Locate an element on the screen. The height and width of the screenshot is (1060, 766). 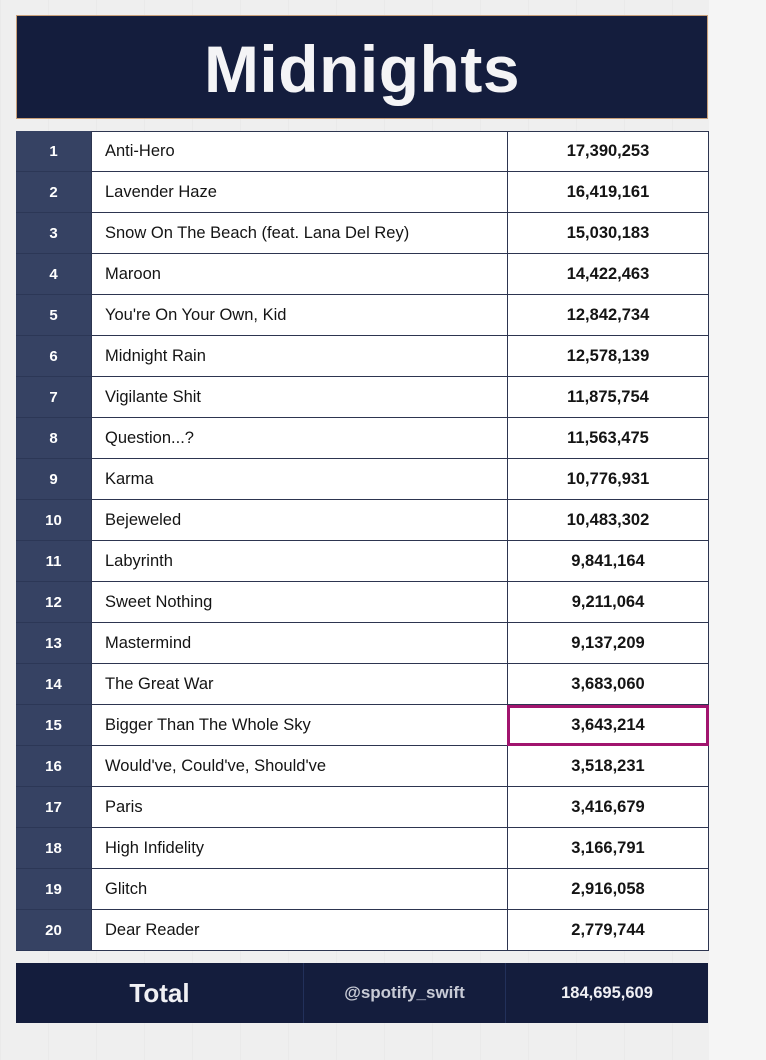
track-title: Glitch is located at coordinates (299, 889).